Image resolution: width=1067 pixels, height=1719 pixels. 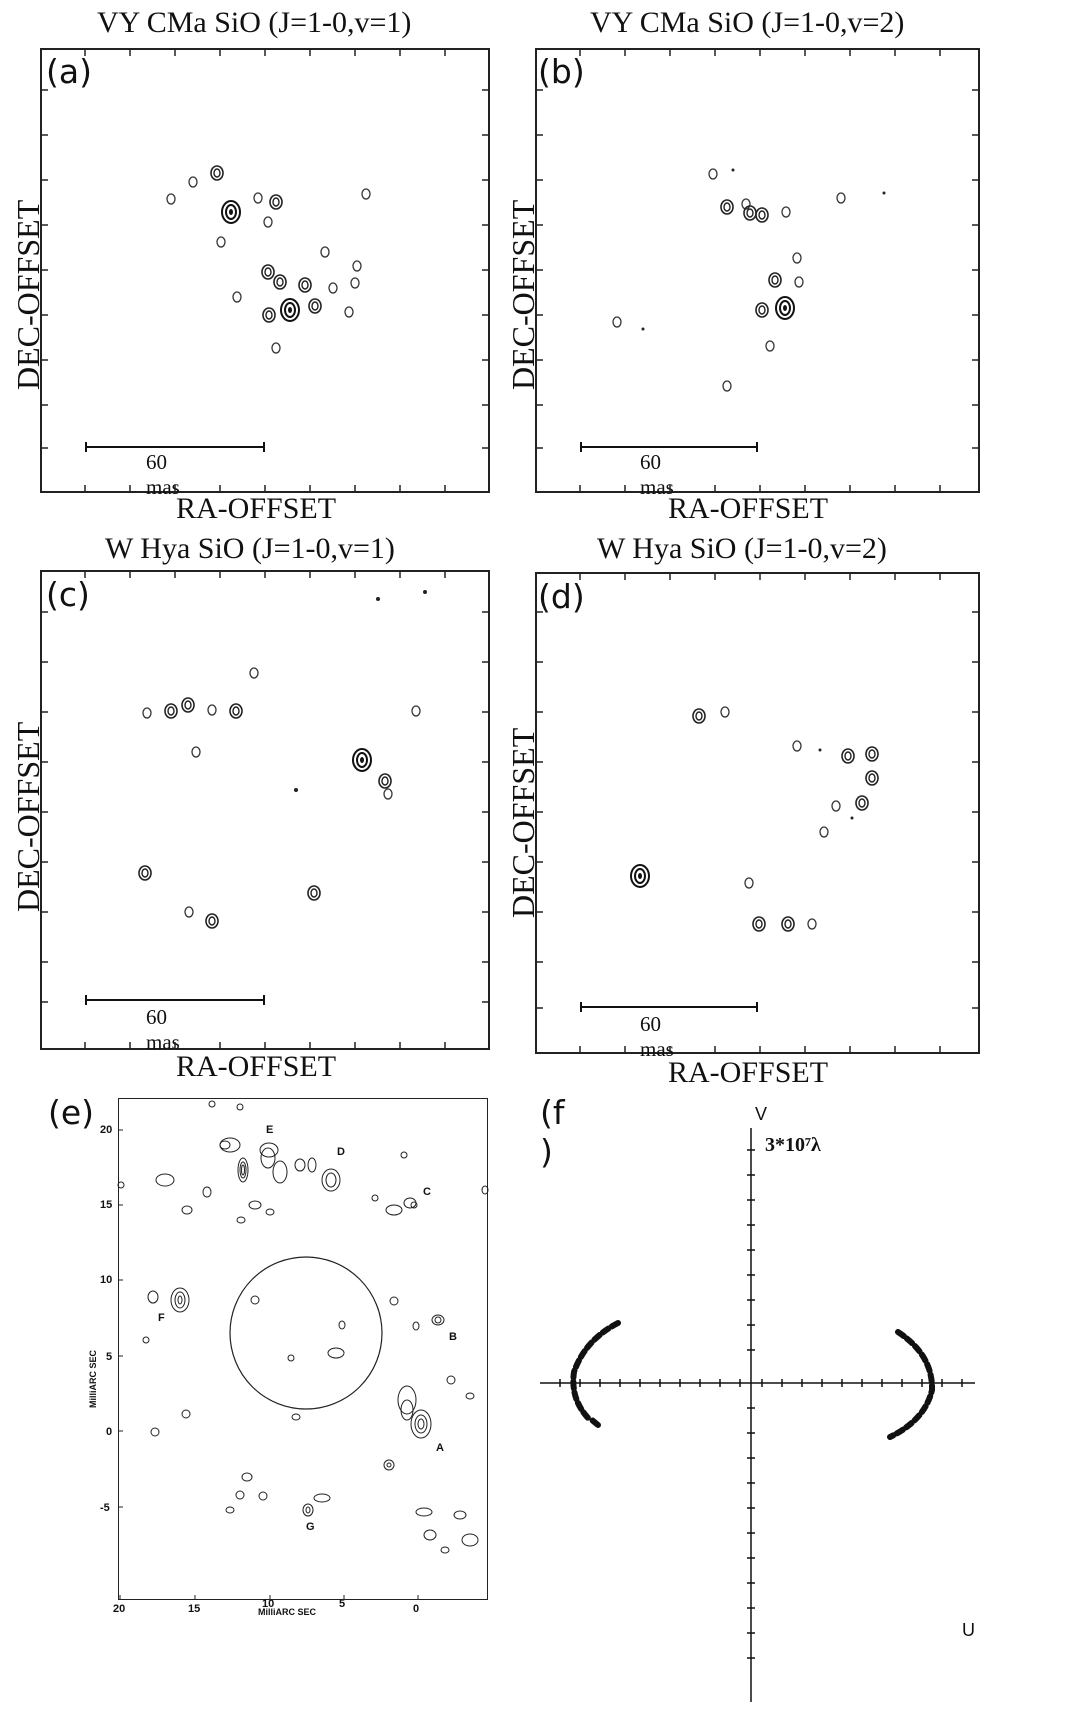 I want to click on panel-e-maser-contours, so click(x=303, y=1327).